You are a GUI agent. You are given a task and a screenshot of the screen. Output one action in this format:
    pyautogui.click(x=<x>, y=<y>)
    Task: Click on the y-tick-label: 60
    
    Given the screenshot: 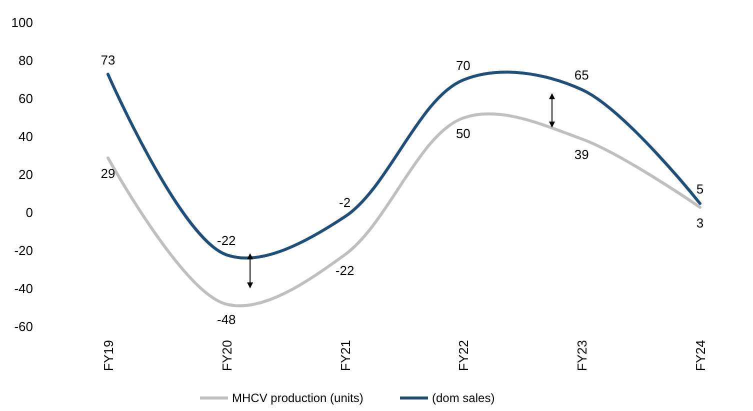 What is the action you would take?
    pyautogui.click(x=25, y=98)
    